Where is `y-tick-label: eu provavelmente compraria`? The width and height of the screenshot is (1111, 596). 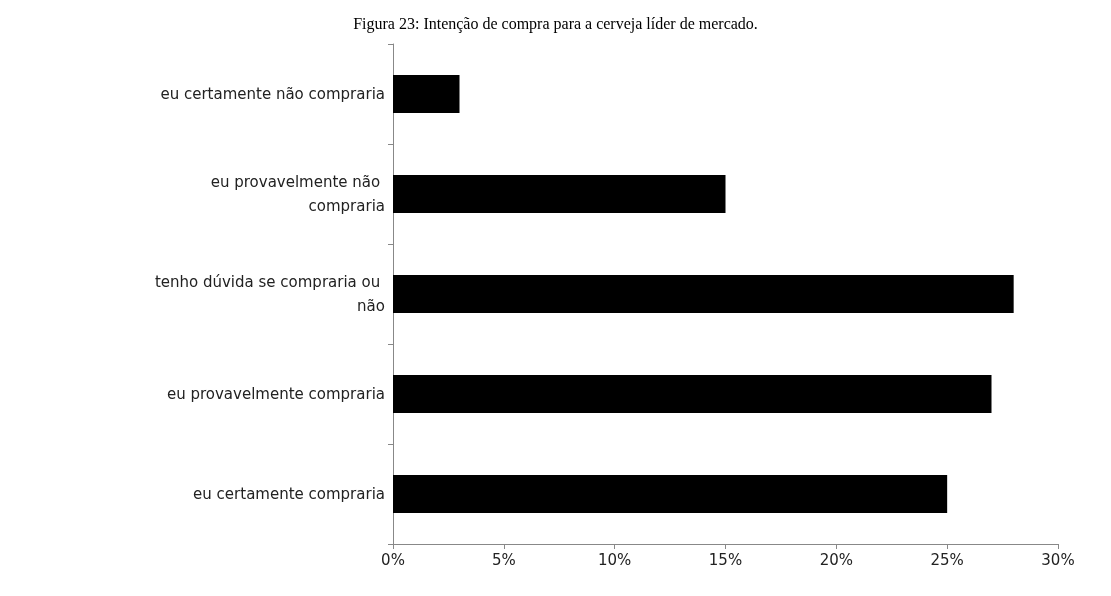 y-tick-label: eu provavelmente compraria is located at coordinates (275, 394).